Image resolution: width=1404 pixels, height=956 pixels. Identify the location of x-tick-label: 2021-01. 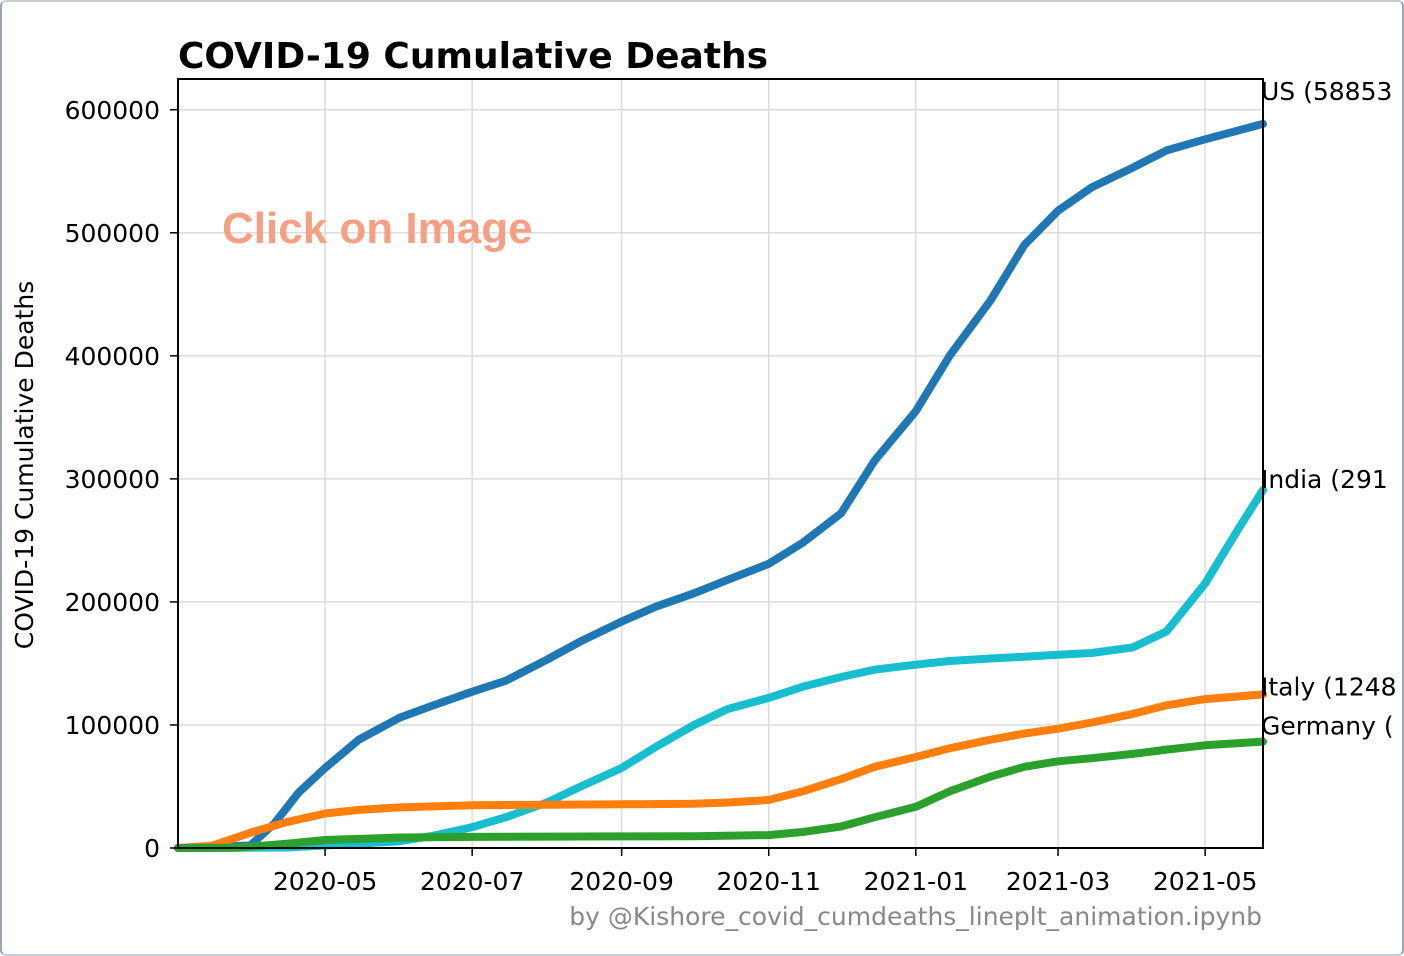
(916, 881).